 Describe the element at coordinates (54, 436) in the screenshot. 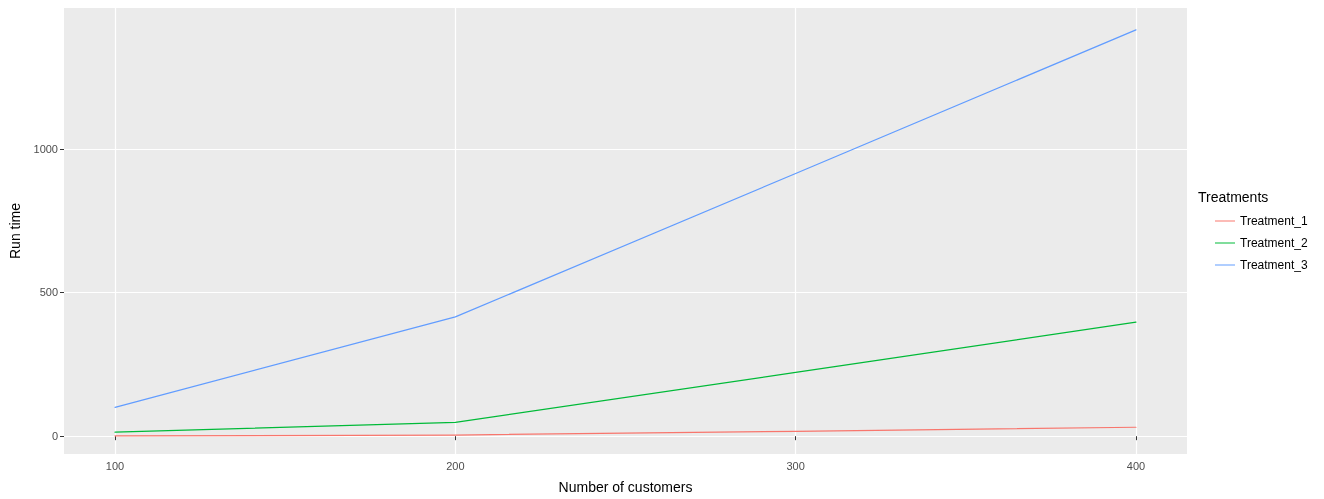

I see `y-tick-label: 0` at that location.